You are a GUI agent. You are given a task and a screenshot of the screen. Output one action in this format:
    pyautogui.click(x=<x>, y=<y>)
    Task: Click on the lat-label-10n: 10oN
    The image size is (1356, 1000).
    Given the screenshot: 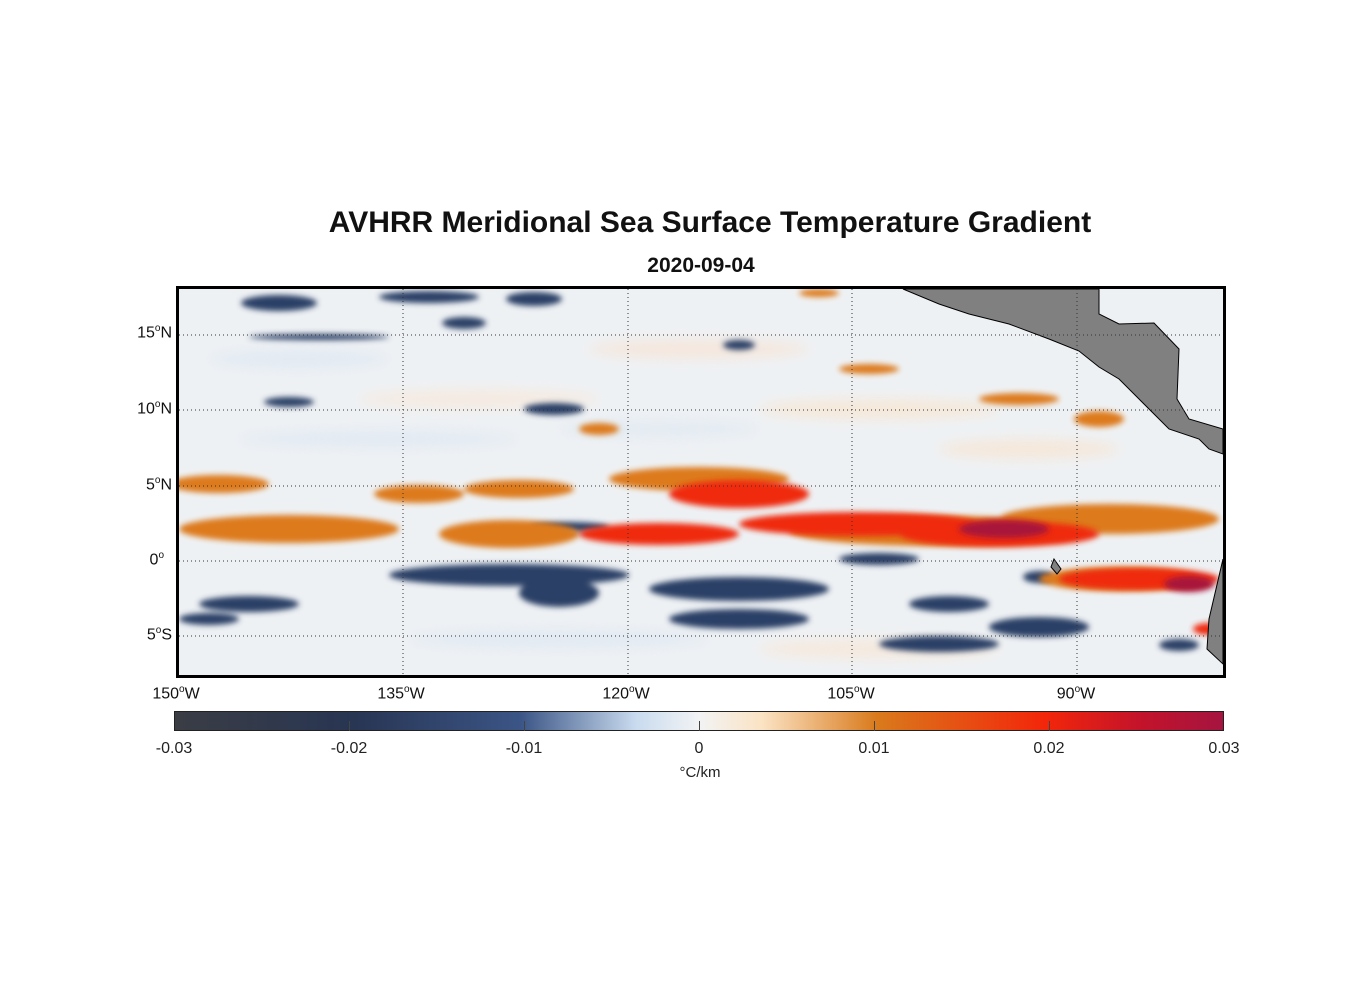 What is the action you would take?
    pyautogui.click(x=154, y=408)
    